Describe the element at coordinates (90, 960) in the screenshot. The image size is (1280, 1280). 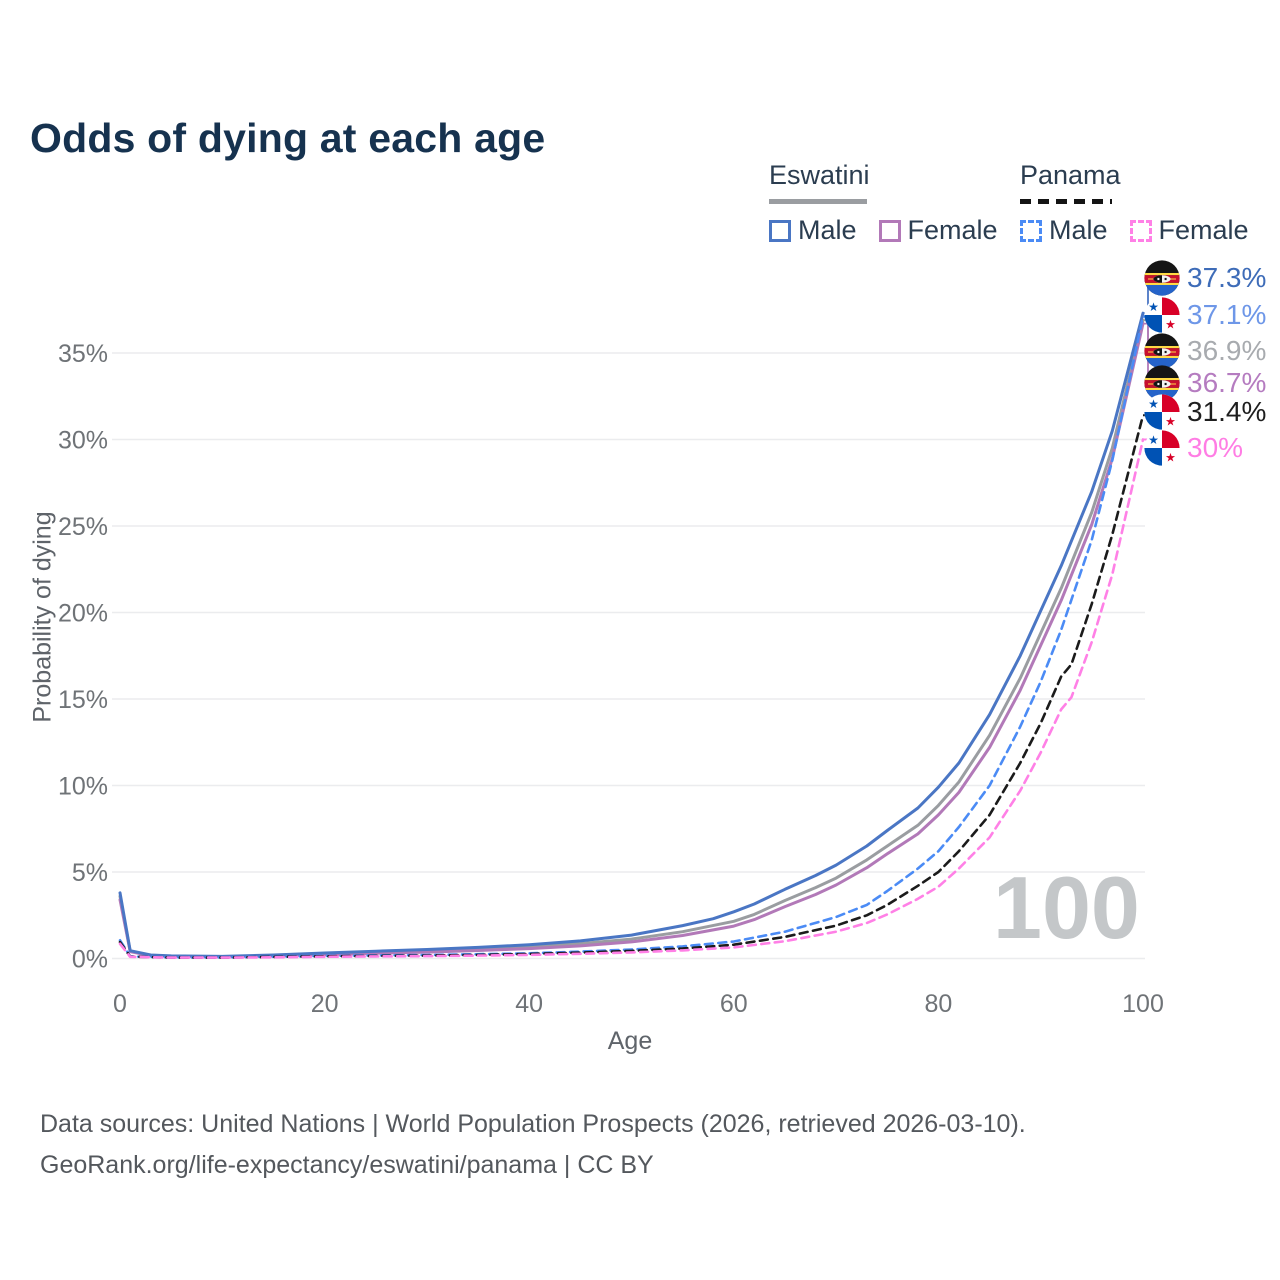
I see `y-tick-label: 0%` at that location.